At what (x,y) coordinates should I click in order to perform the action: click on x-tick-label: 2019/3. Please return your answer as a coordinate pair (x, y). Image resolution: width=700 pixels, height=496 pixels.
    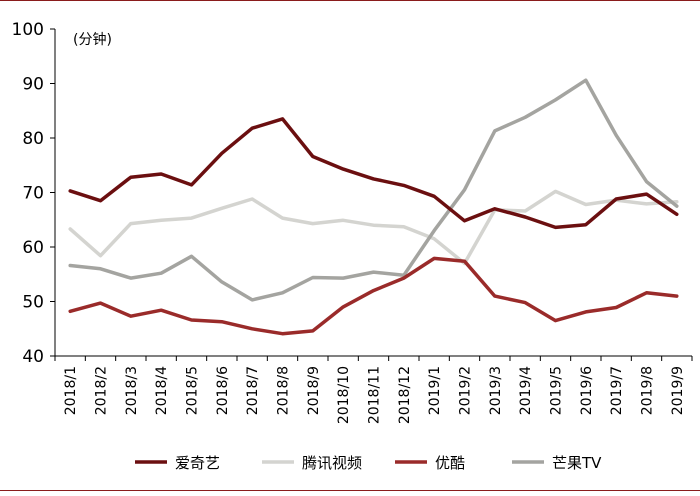
    Looking at the image, I should click on (496, 390).